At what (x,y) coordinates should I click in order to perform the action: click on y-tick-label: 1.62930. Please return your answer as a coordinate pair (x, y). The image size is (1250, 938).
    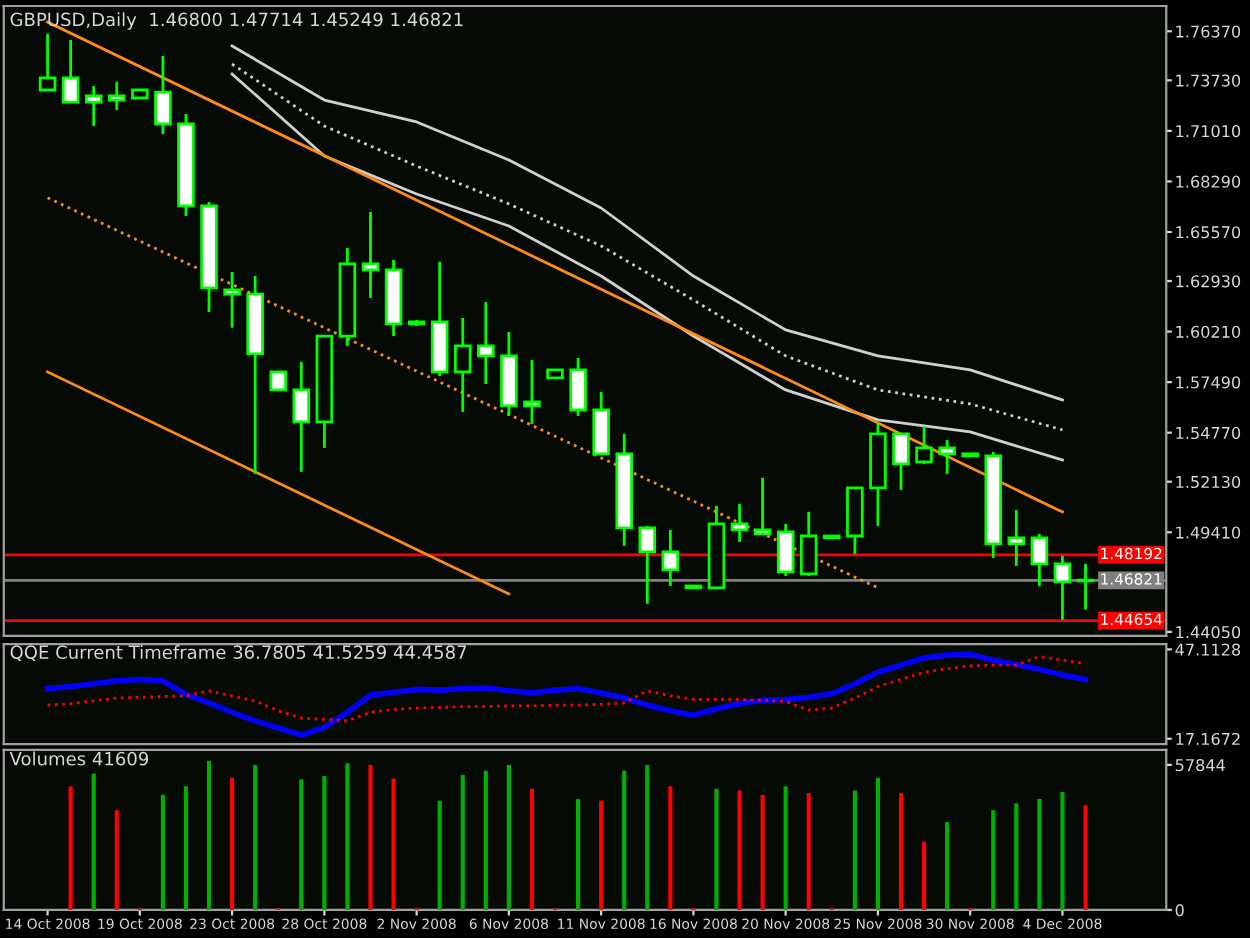
    Looking at the image, I should click on (1208, 281).